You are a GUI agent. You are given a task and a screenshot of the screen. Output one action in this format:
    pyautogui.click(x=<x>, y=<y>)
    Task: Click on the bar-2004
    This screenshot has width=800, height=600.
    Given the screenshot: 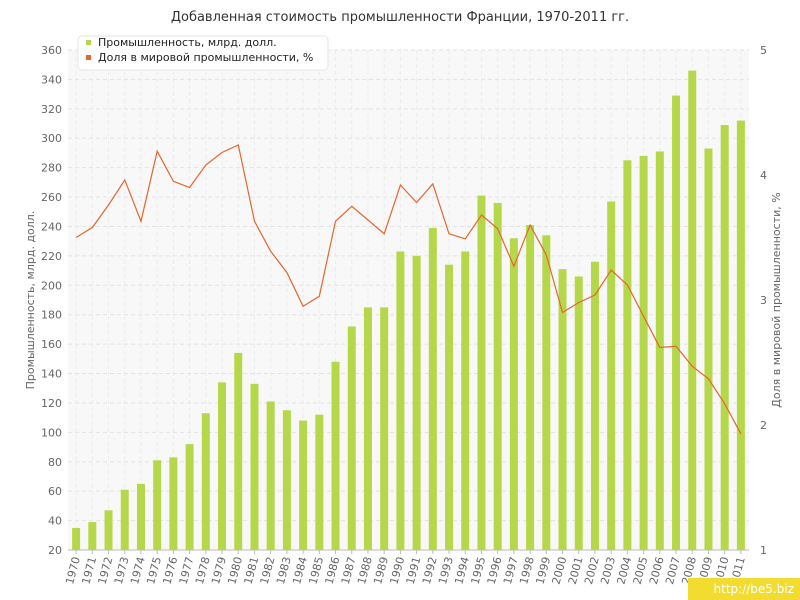 What is the action you would take?
    pyautogui.click(x=627, y=355)
    